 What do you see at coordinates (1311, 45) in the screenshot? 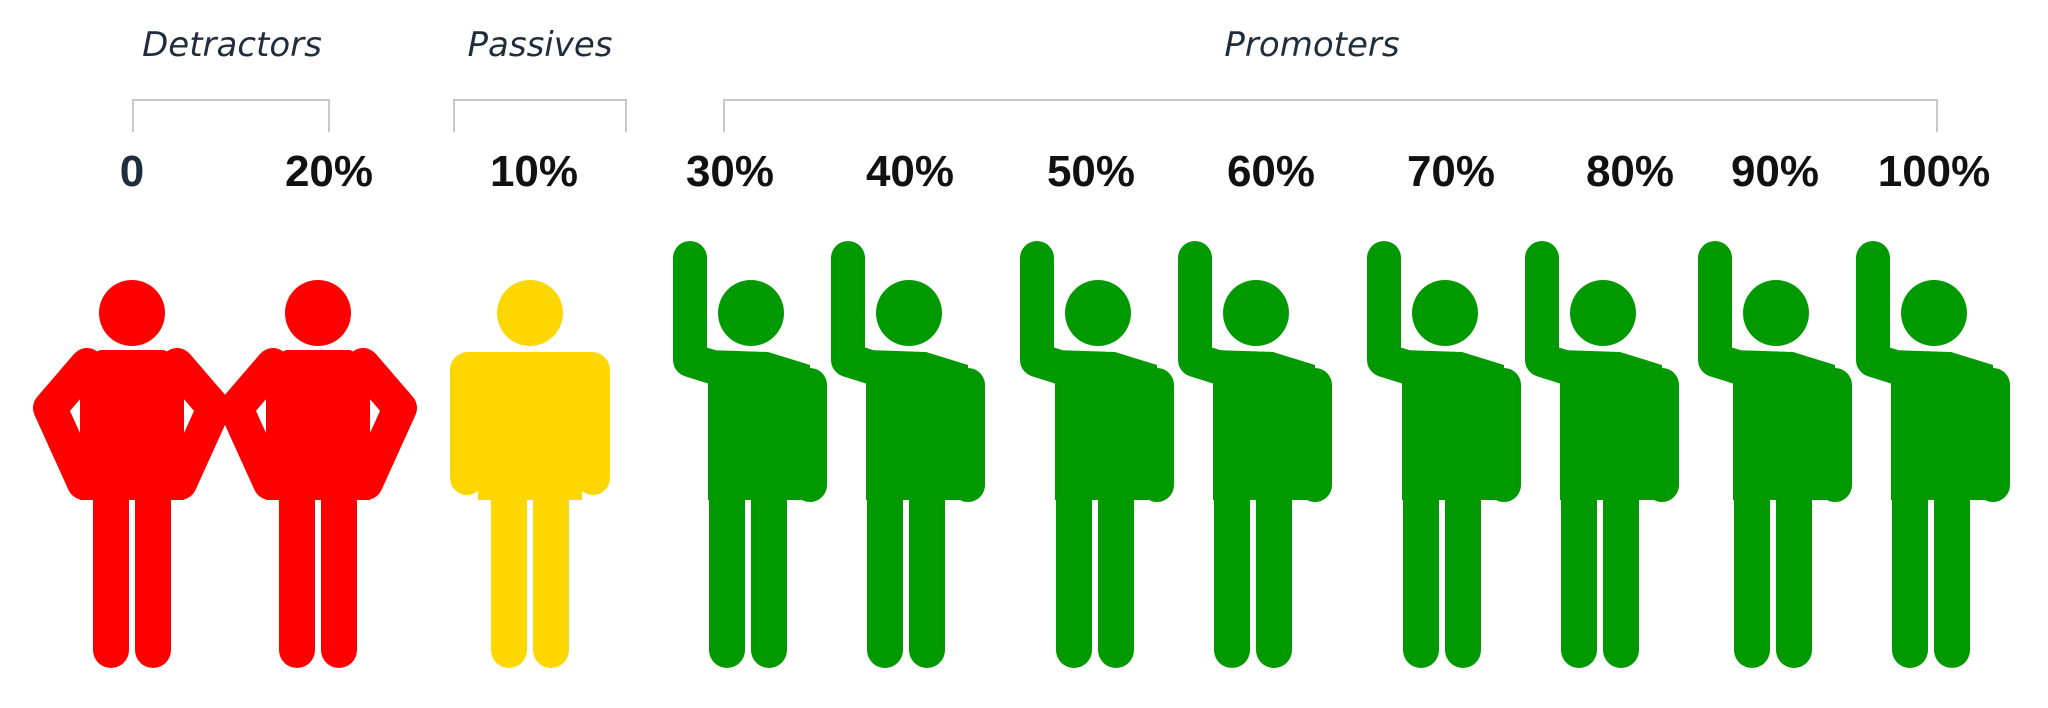
I see `promoters-label: Promoters` at bounding box center [1311, 45].